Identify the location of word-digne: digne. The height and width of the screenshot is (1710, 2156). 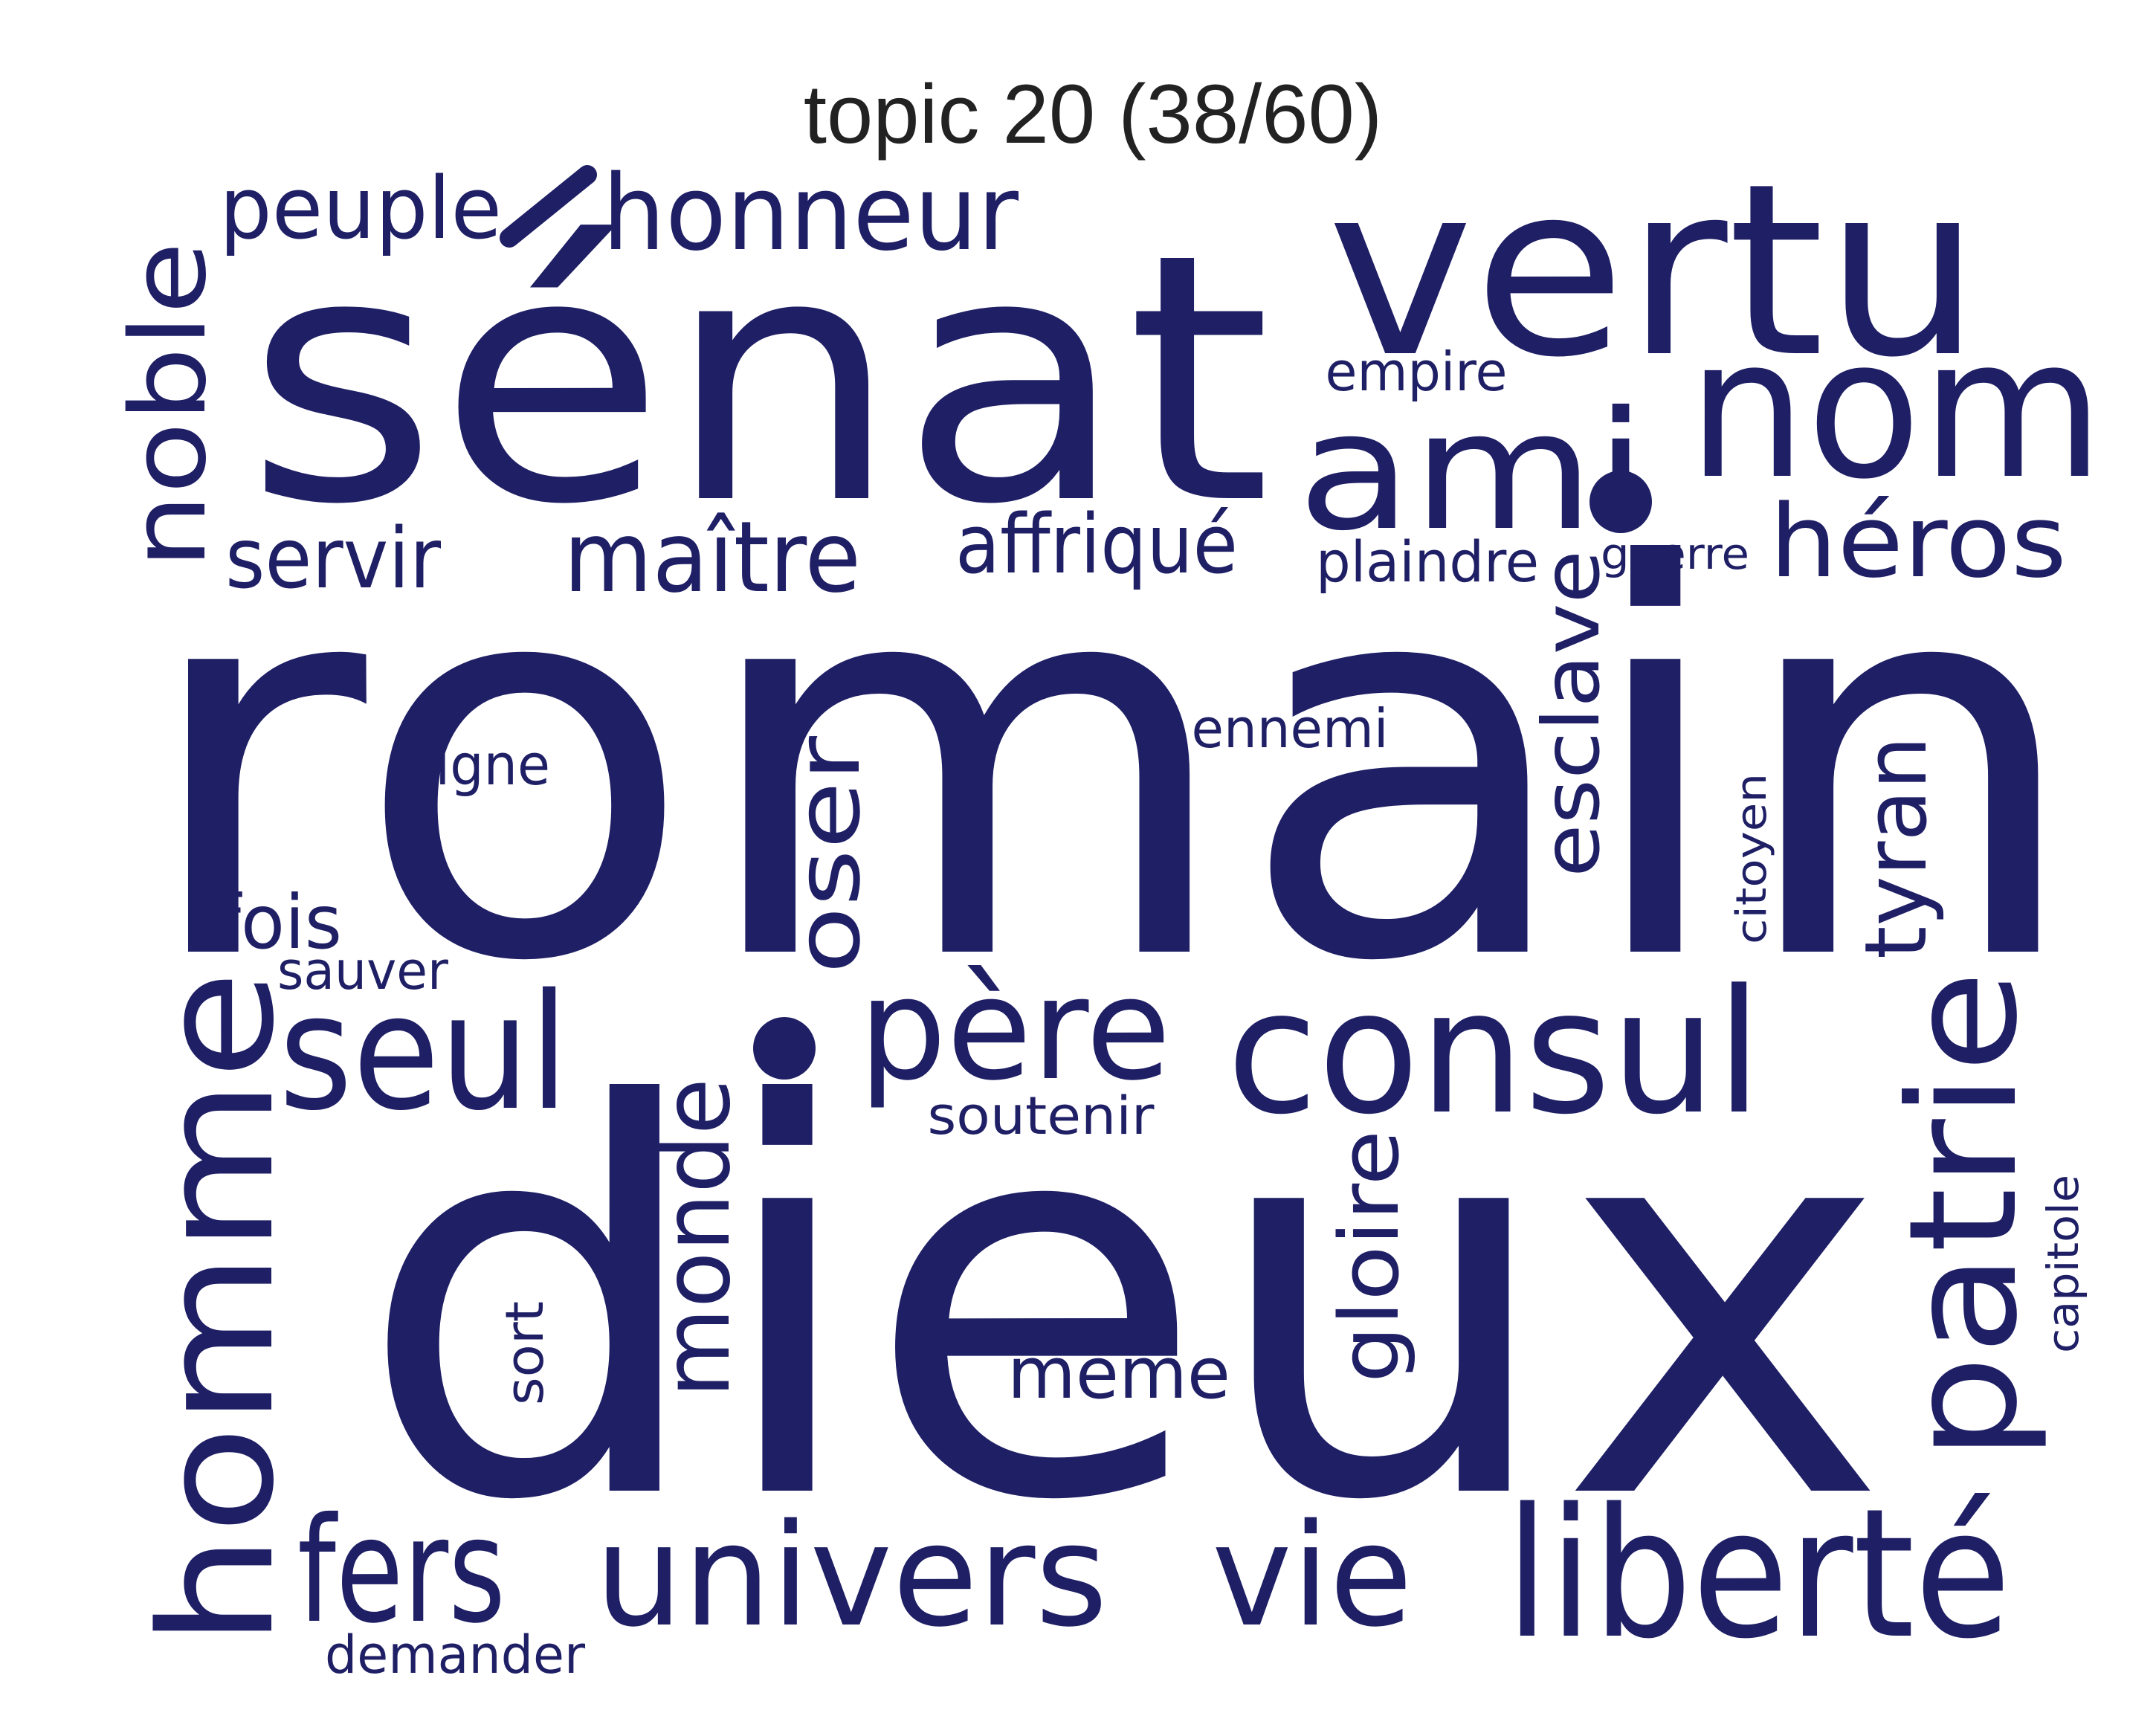
(475, 765).